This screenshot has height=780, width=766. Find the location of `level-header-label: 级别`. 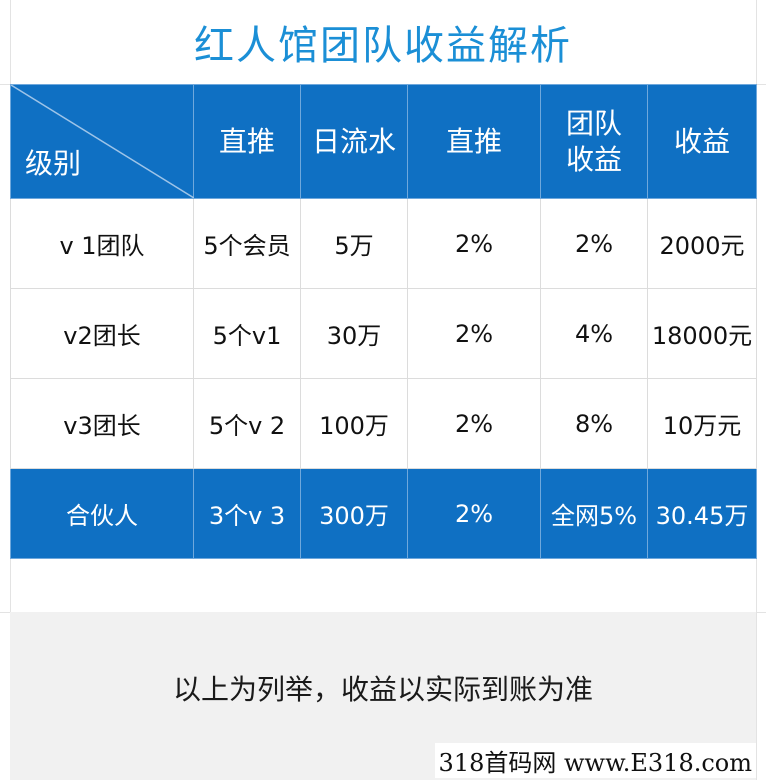

level-header-label: 级别 is located at coordinates (53, 163).